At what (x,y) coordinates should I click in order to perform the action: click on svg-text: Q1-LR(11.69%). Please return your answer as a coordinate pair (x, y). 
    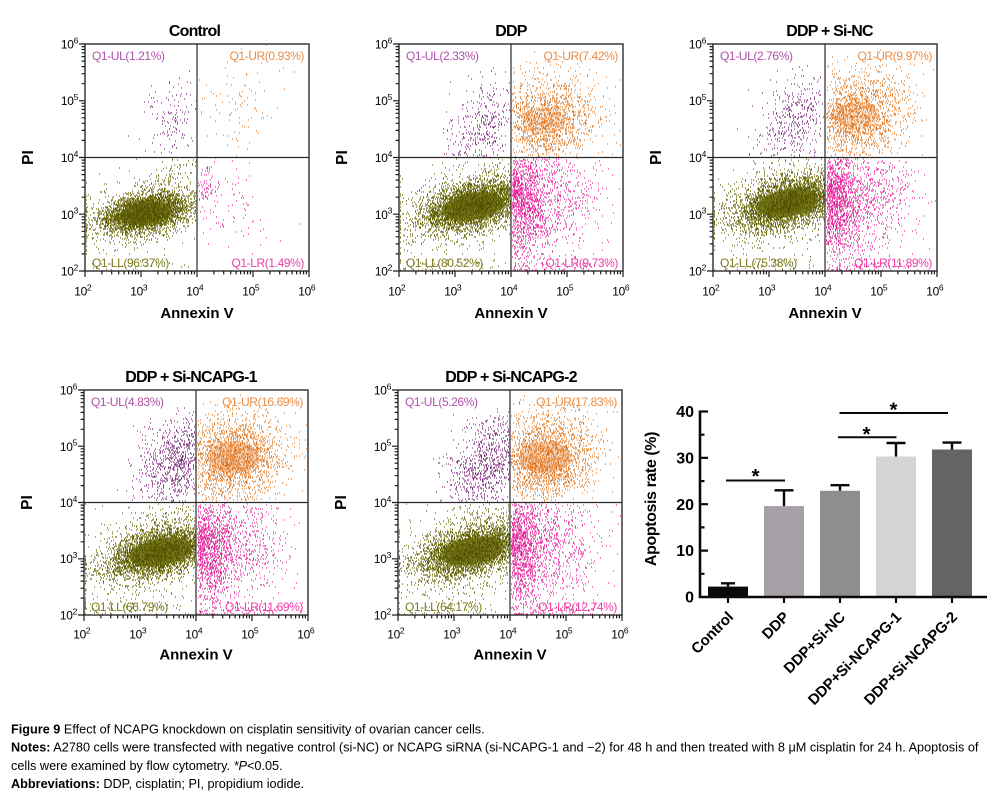
    Looking at the image, I should click on (264, 607).